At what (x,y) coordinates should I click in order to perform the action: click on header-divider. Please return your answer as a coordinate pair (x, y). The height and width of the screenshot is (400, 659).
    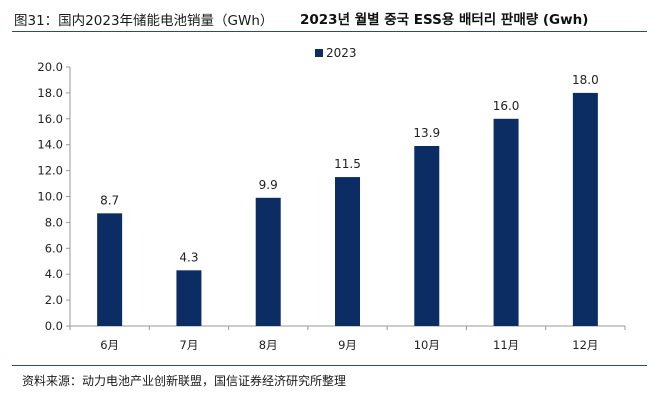
    Looking at the image, I should click on (329, 31).